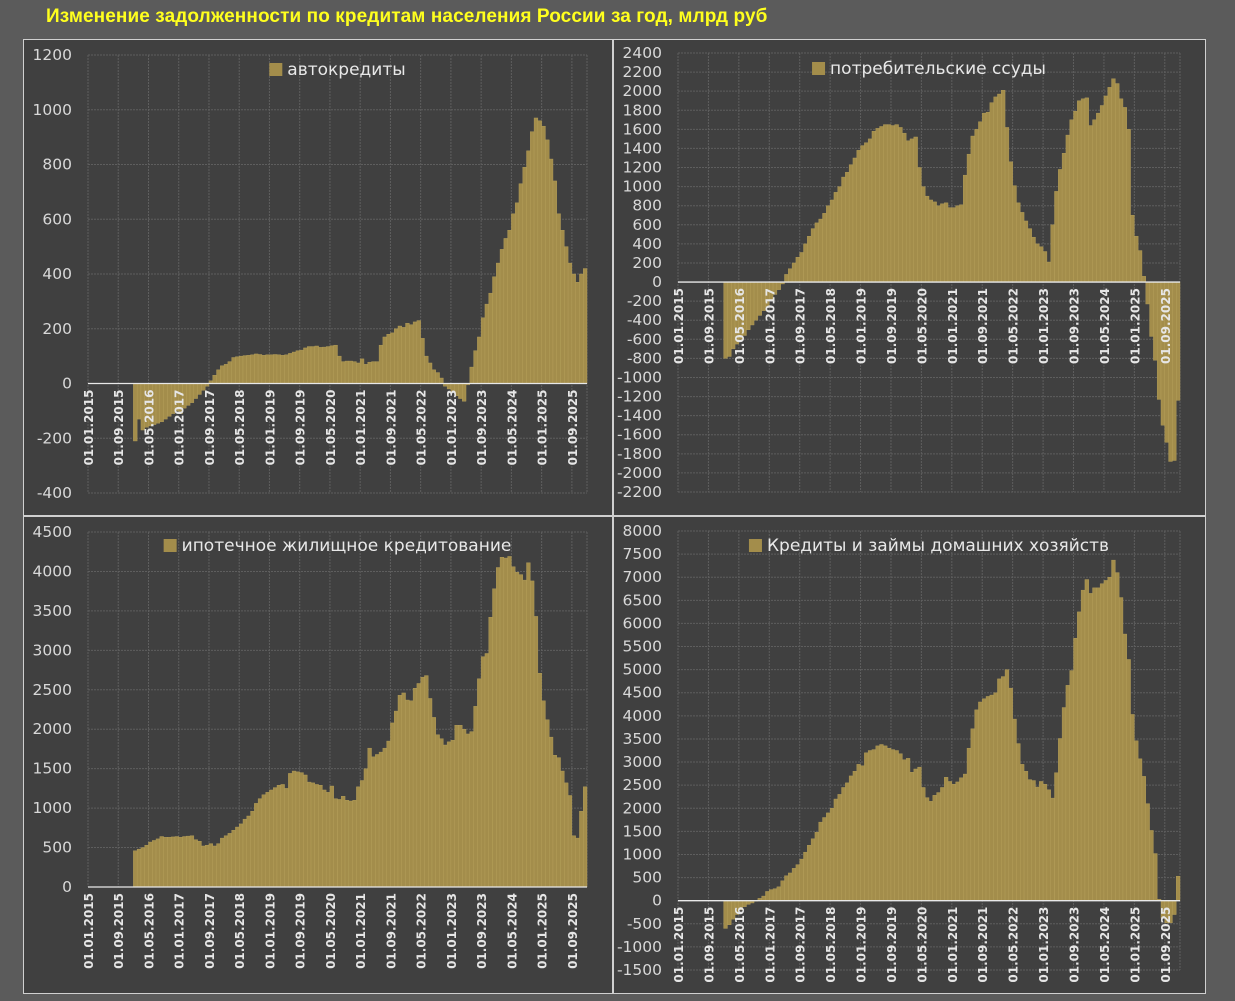  Describe the element at coordinates (740, 326) in the screenshot. I see `x-tick-label: 01.05.2016` at that location.